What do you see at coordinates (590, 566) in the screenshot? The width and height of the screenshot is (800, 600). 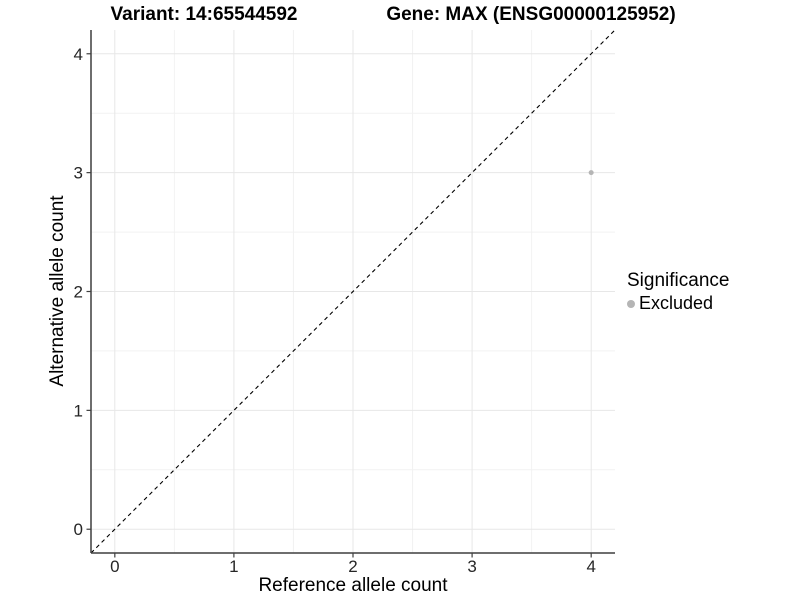 I see `x-tick-label: 4` at bounding box center [590, 566].